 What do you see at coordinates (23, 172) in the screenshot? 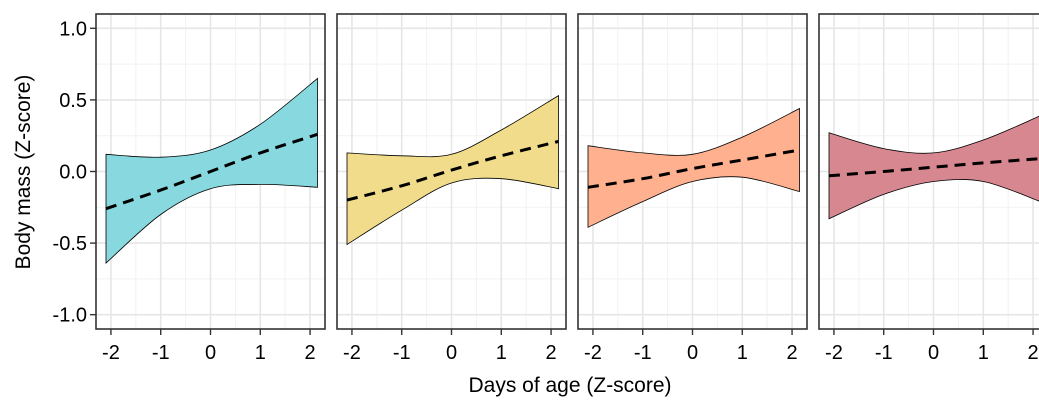
I see `y-axis-title: Body mass (Z-score)` at bounding box center [23, 172].